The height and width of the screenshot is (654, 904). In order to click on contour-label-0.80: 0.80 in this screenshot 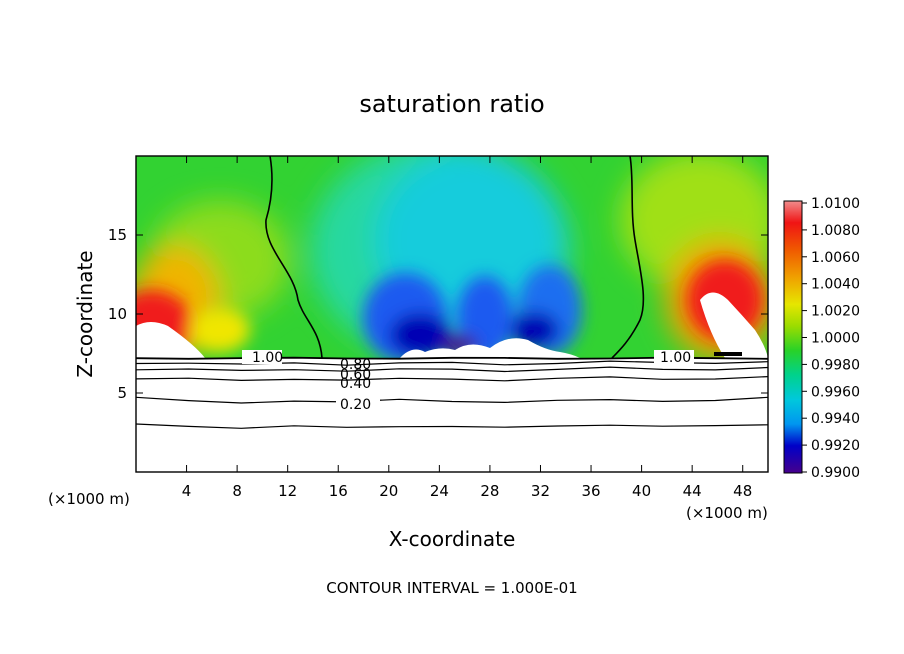, I will do `click(355, 365)`.